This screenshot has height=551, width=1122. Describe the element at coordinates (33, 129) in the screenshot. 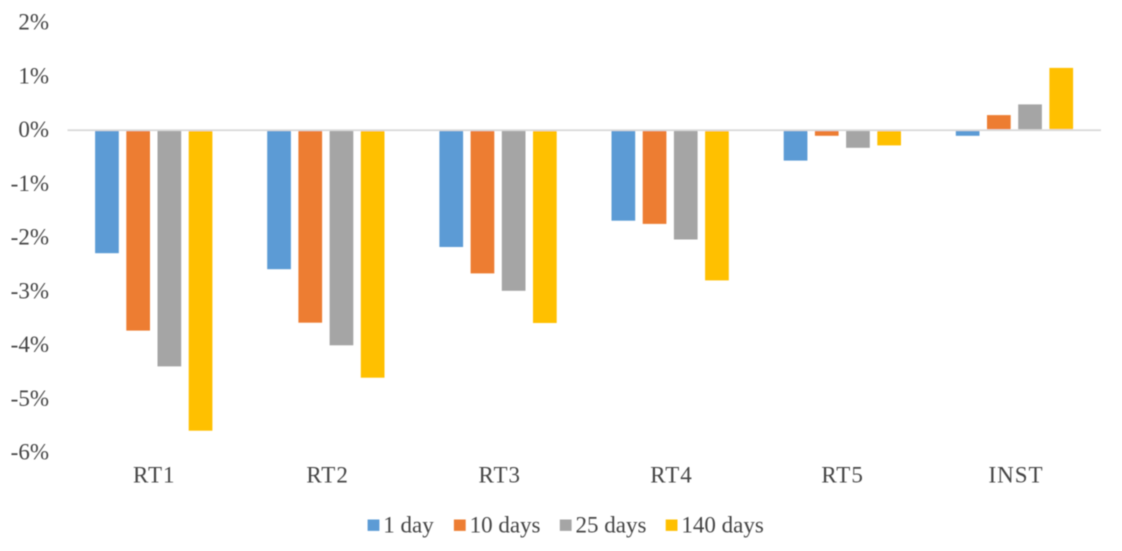

I see `svg-text: 0%` at that location.